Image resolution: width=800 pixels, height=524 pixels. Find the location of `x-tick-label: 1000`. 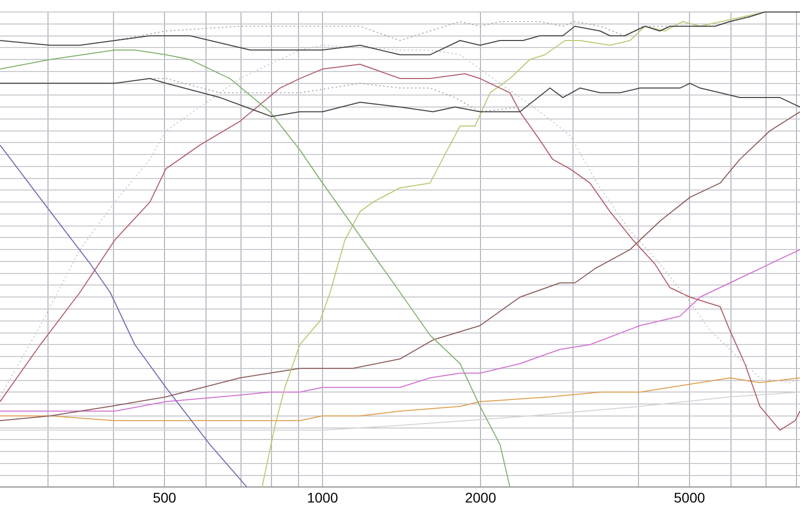

x-tick-label: 1000 is located at coordinates (322, 497).